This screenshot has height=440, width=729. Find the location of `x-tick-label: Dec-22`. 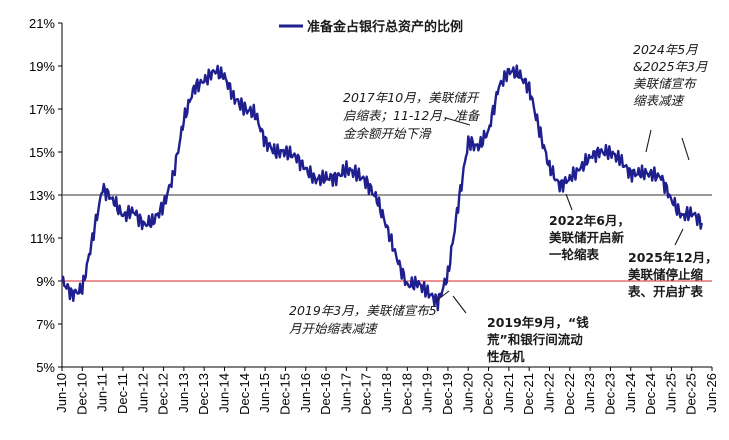

x-tick-label: Dec-22 is located at coordinates (569, 394).